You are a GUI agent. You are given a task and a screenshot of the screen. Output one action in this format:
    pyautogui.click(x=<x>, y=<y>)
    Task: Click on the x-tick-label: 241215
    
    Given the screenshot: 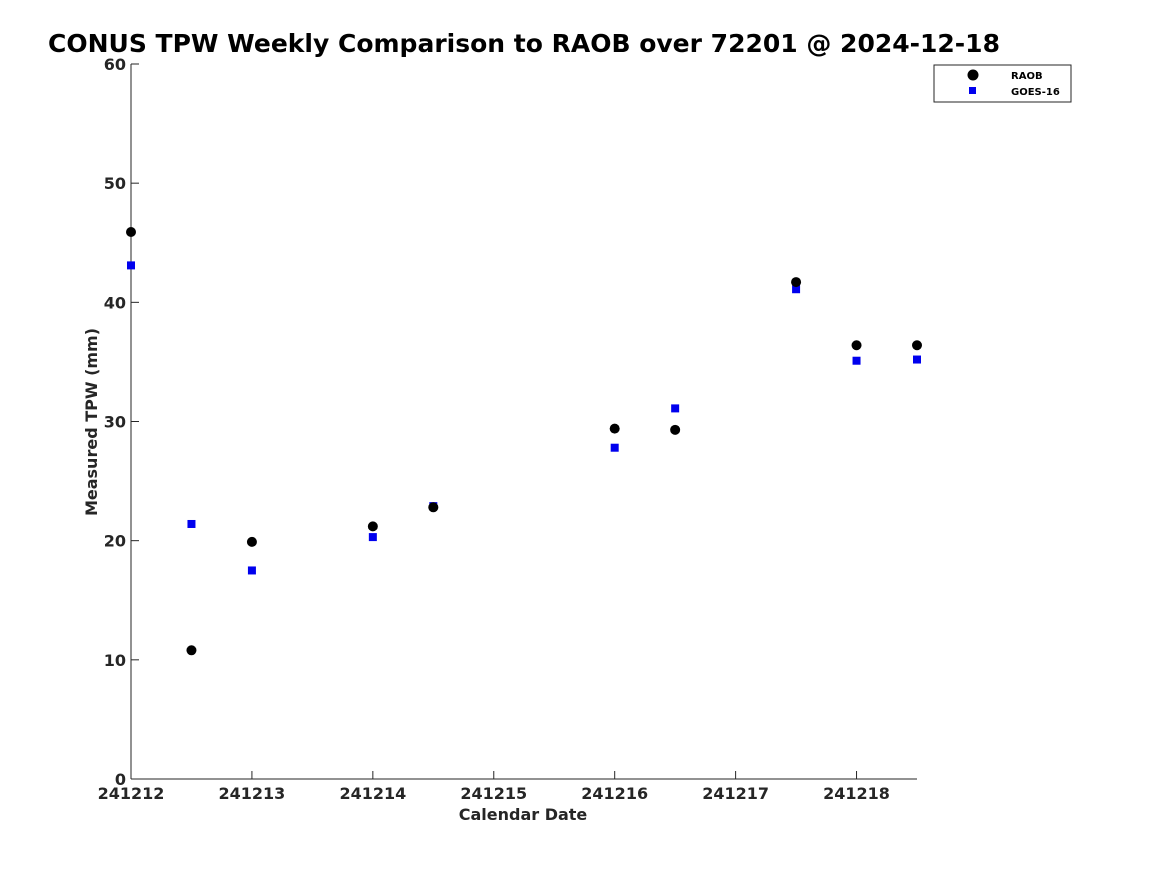 What is the action you would take?
    pyautogui.click(x=493, y=793)
    